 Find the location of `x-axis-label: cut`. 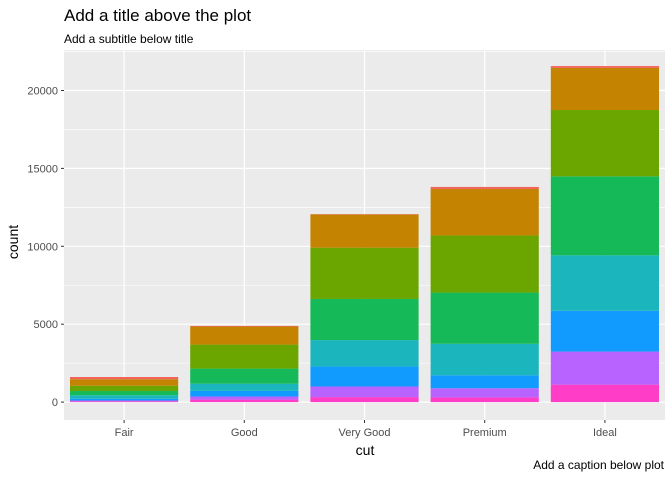

x-axis-label: cut is located at coordinates (365, 450).